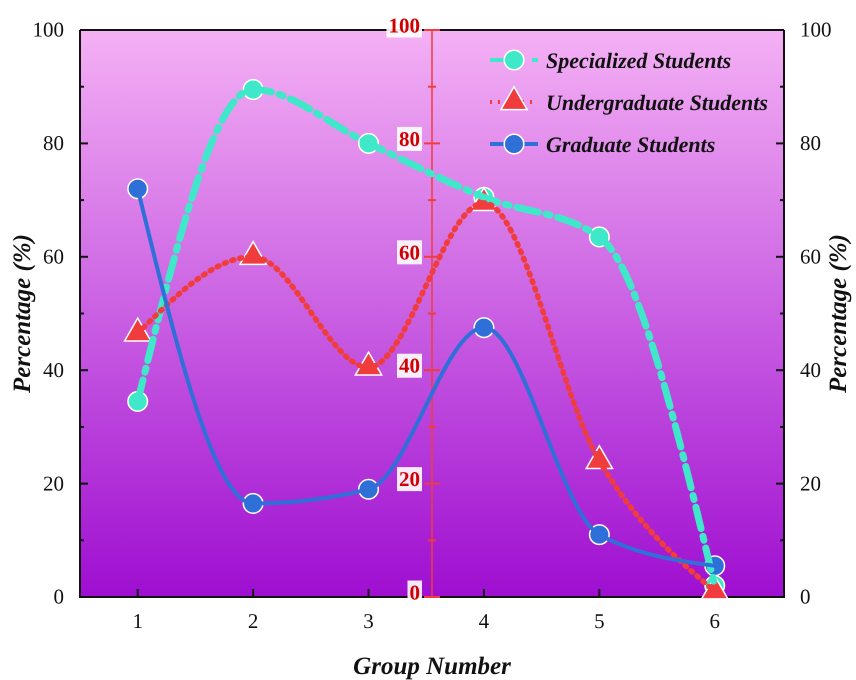 The width and height of the screenshot is (856, 680). What do you see at coordinates (53, 256) in the screenshot?
I see `y-tick-label: 60` at bounding box center [53, 256].